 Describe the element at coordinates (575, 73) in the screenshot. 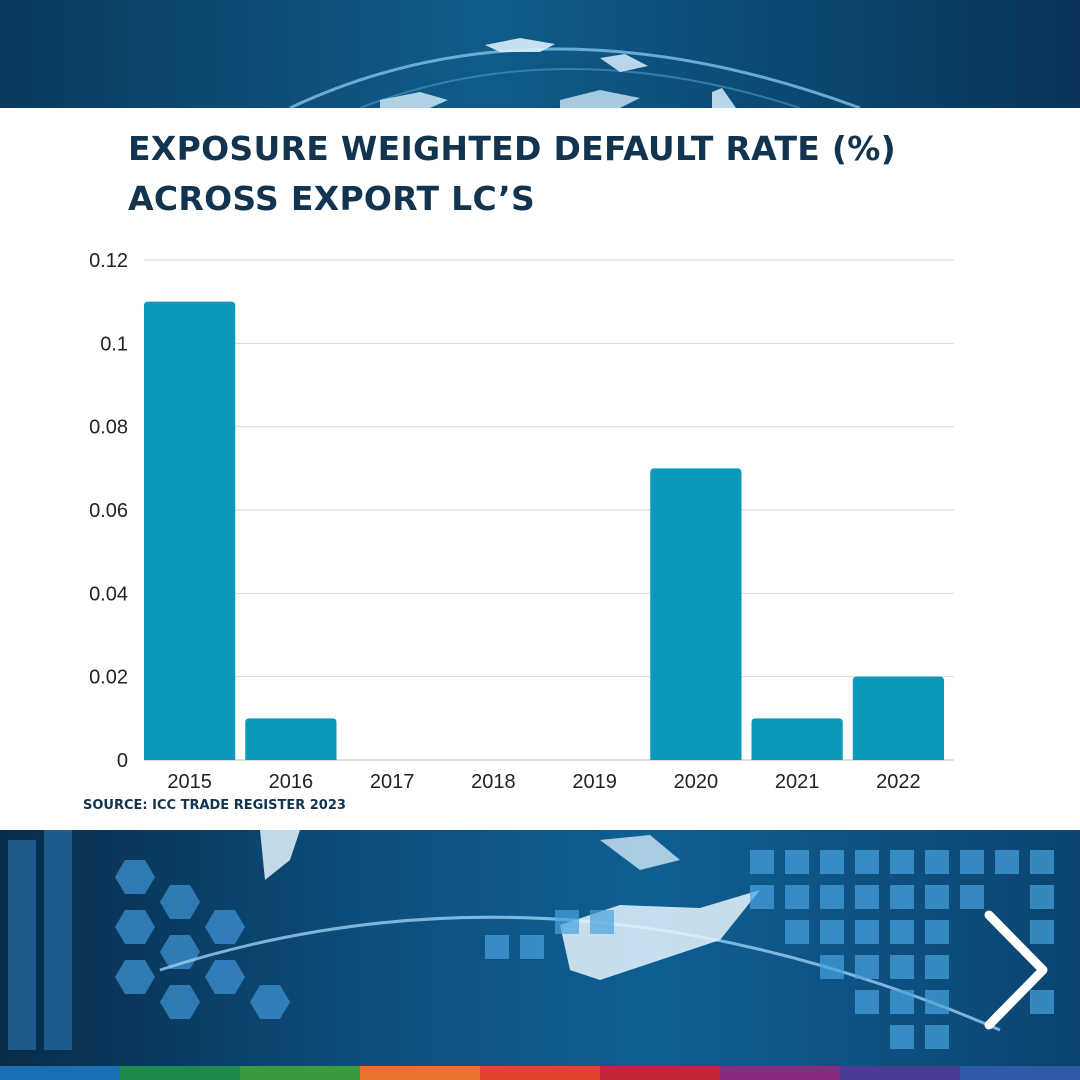

I see `globe-graphic` at that location.